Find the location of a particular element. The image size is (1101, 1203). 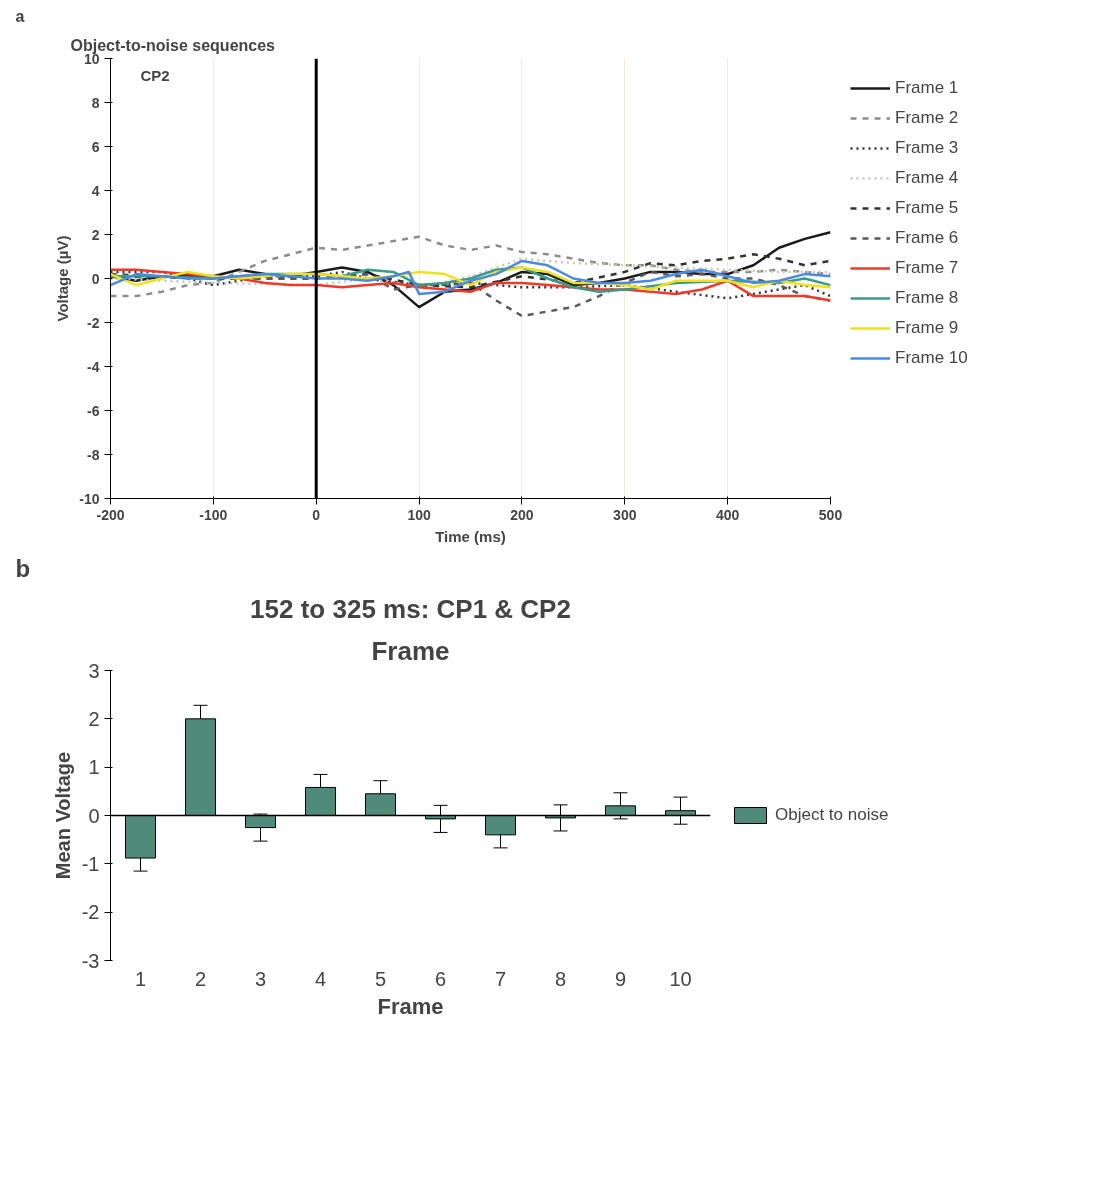

text: b is located at coordinates (23, 568).